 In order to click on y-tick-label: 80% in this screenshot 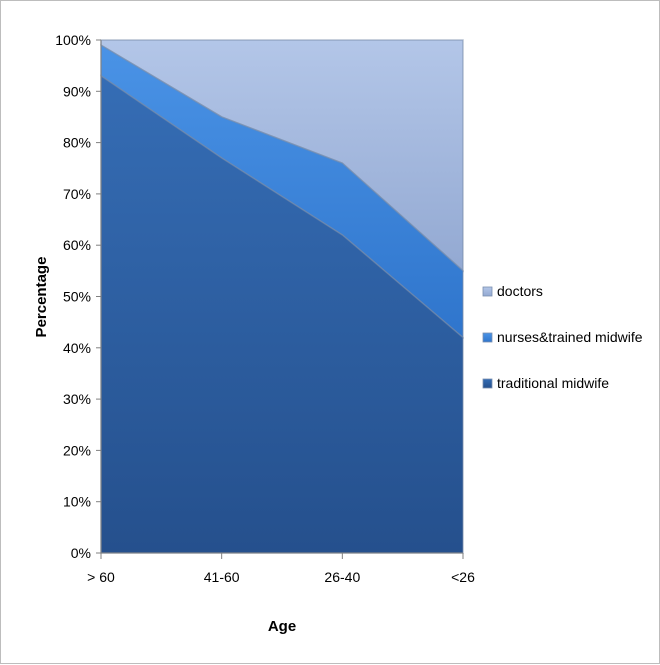, I will do `click(77, 143)`.